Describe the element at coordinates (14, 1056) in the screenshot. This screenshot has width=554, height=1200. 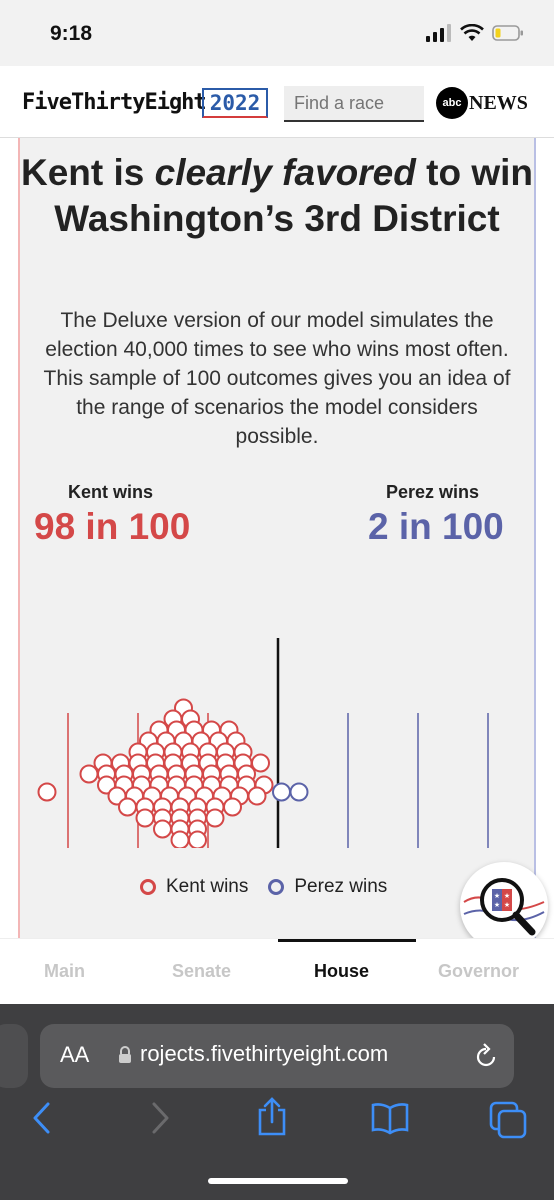
I see `previous-tab-stub` at that location.